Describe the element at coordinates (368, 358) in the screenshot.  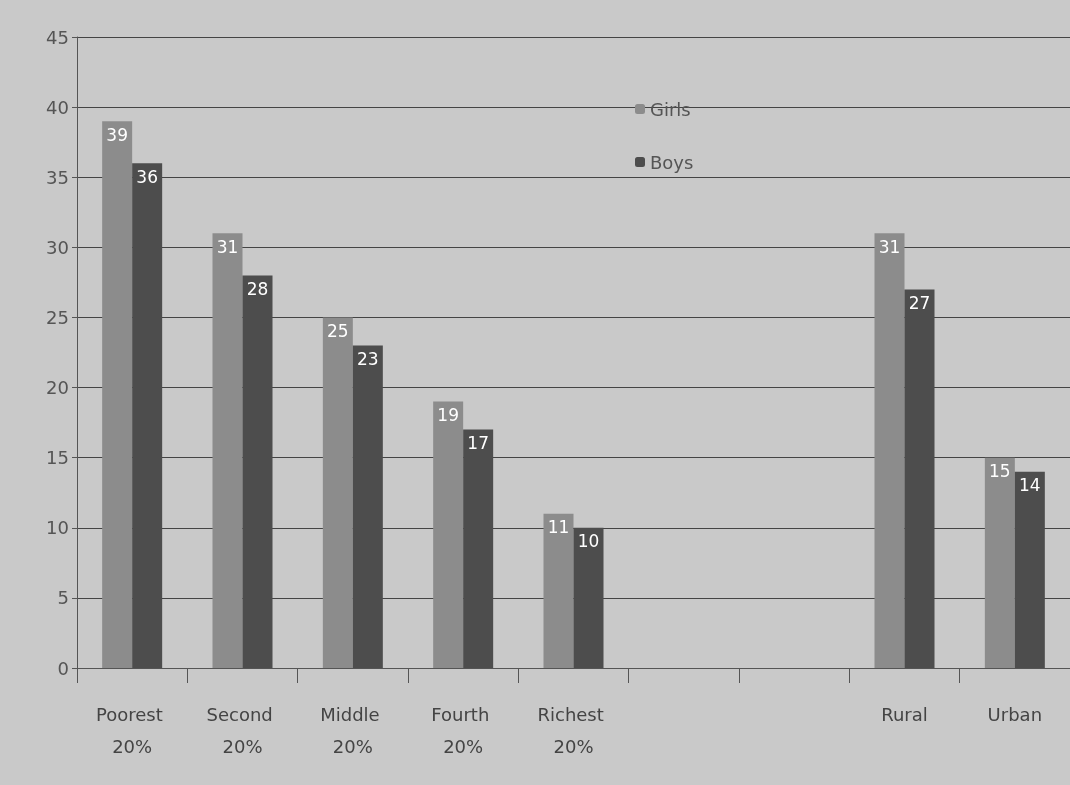
I see `data-label: 23` at that location.